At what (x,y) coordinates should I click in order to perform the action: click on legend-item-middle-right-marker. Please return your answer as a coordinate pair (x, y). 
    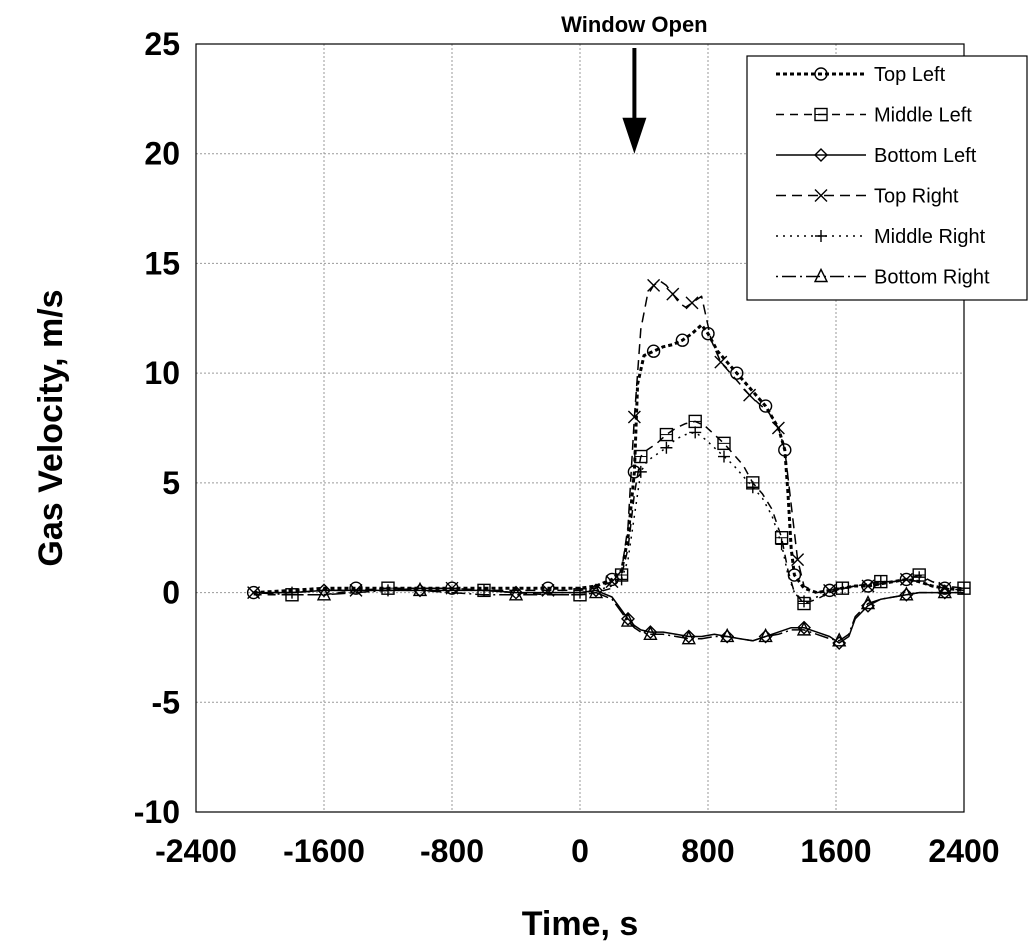
    Looking at the image, I should click on (821, 236).